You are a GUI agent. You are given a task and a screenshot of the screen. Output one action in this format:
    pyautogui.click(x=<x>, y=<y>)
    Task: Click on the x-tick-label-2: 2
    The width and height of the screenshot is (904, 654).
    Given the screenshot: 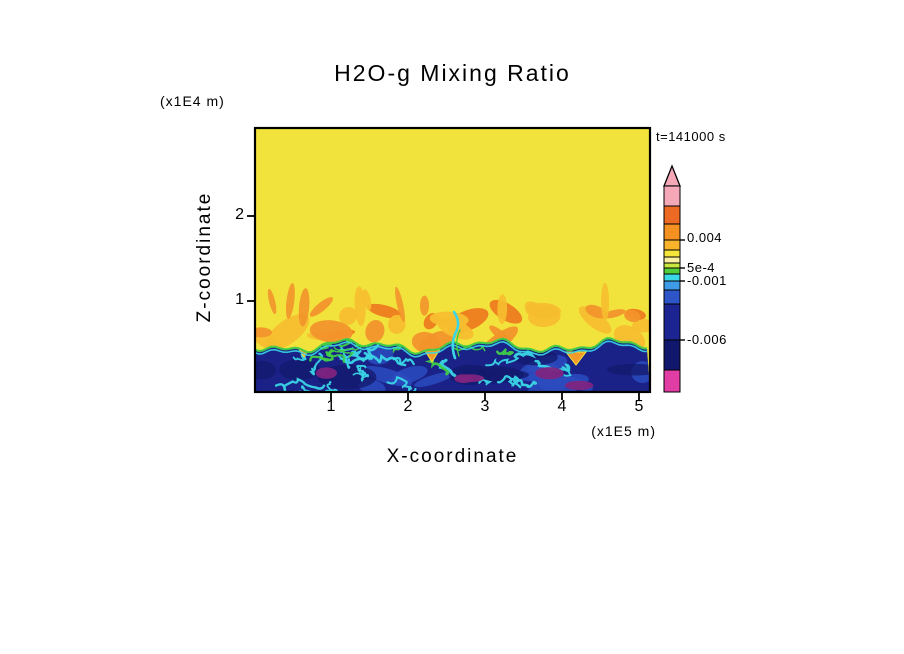 What is the action you would take?
    pyautogui.click(x=408, y=406)
    